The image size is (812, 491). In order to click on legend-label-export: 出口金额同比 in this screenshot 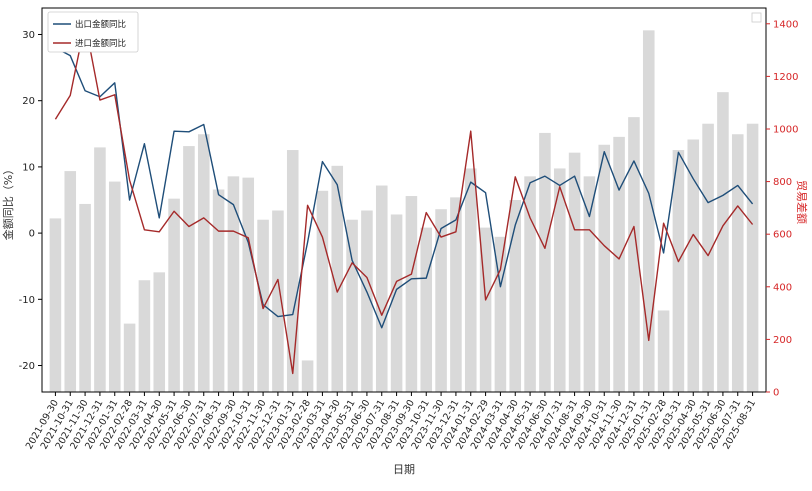, I will do `click(100, 24)`.